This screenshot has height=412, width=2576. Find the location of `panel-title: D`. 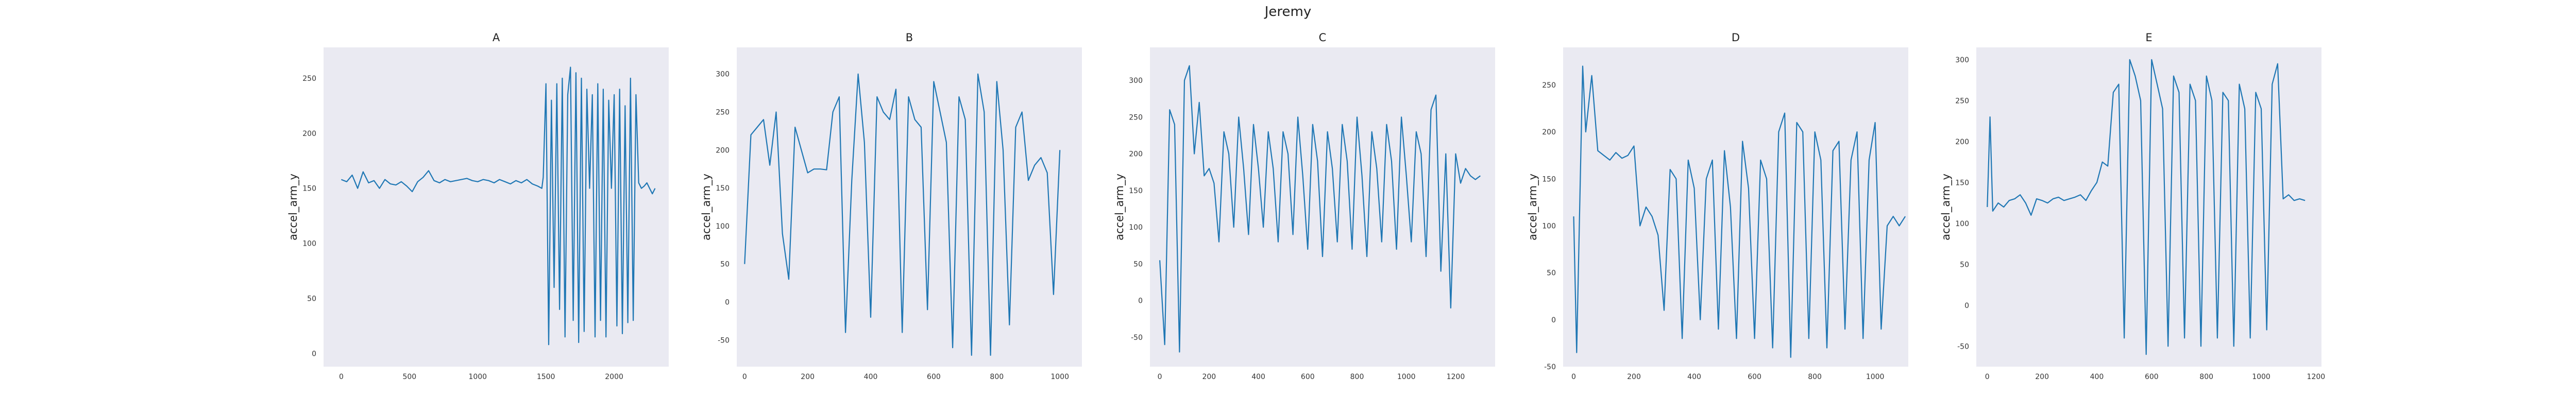

panel-title: D is located at coordinates (1736, 37).